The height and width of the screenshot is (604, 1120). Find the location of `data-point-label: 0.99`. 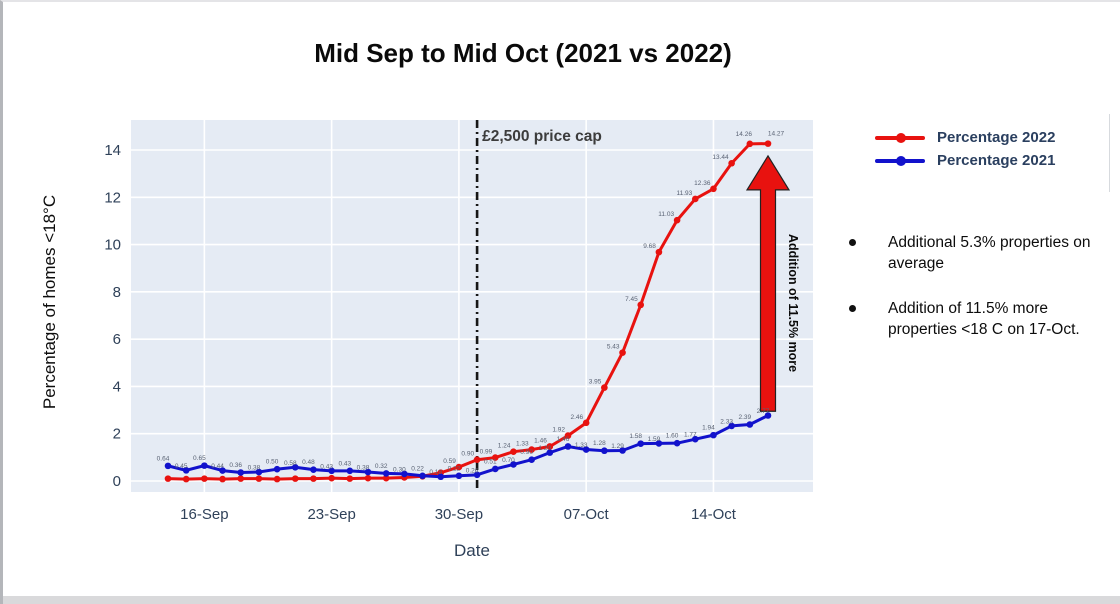

data-point-label: 0.99 is located at coordinates (486, 452).